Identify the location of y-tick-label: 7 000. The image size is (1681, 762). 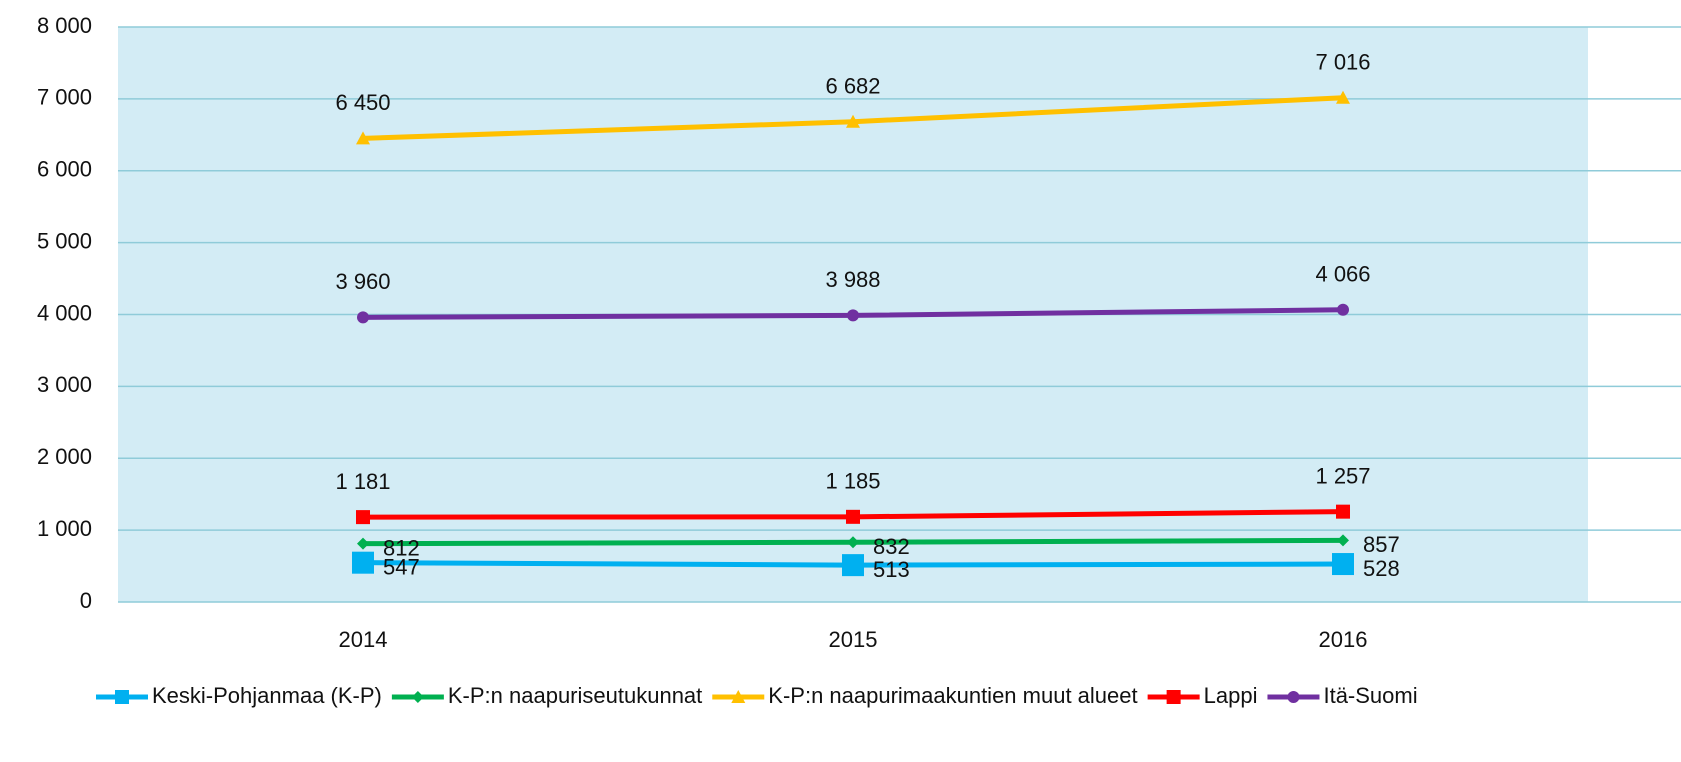
(64, 97).